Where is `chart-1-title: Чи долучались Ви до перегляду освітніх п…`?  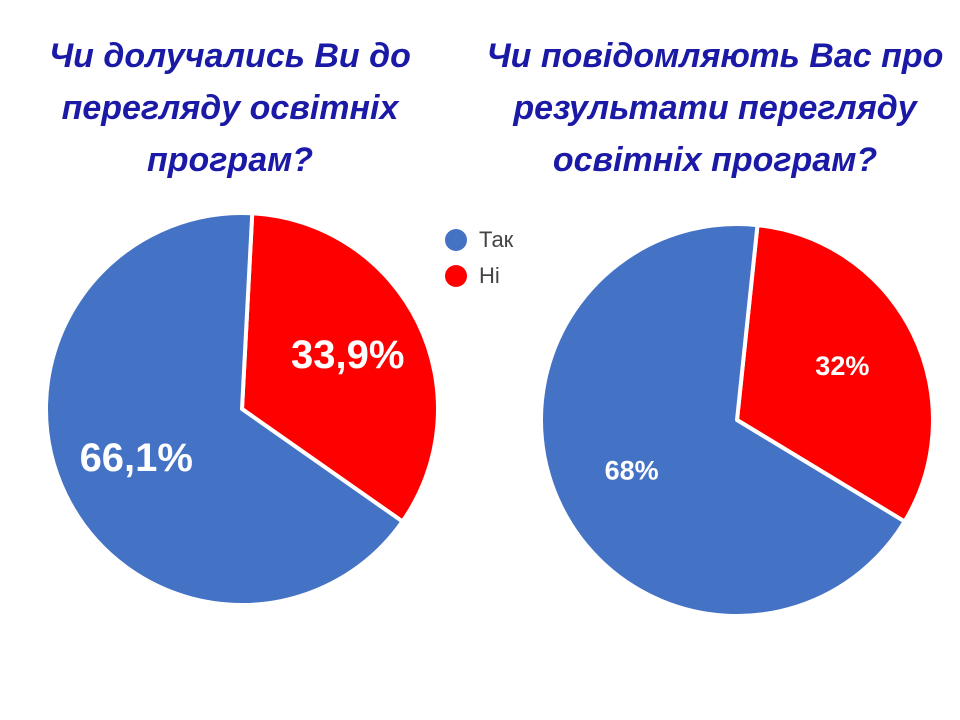
chart-1-title: Чи долучались Ви до перегляду освітніх п… is located at coordinates (230, 108).